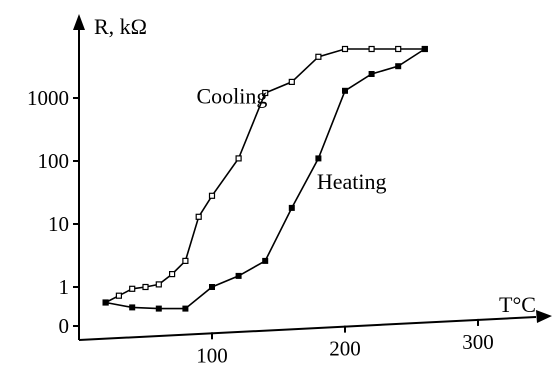 Image resolution: width=556 pixels, height=368 pixels. Describe the element at coordinates (544, 316) in the screenshot. I see `x-axis-arrow` at that location.